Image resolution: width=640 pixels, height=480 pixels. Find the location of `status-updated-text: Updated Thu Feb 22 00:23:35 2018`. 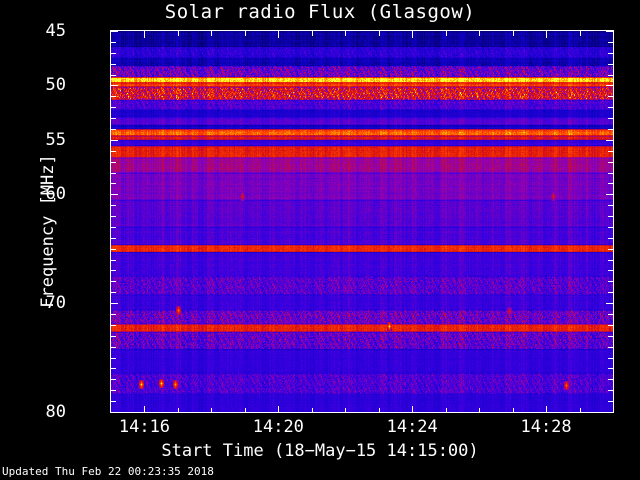

status-updated-text: Updated Thu Feb 22 00:23:35 2018 is located at coordinates (108, 471).